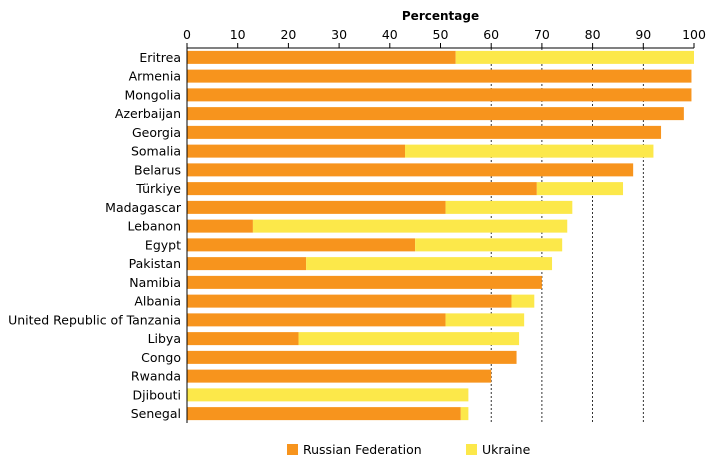 The height and width of the screenshot is (466, 707). I want to click on category-label: Mongolia, so click(152, 94).